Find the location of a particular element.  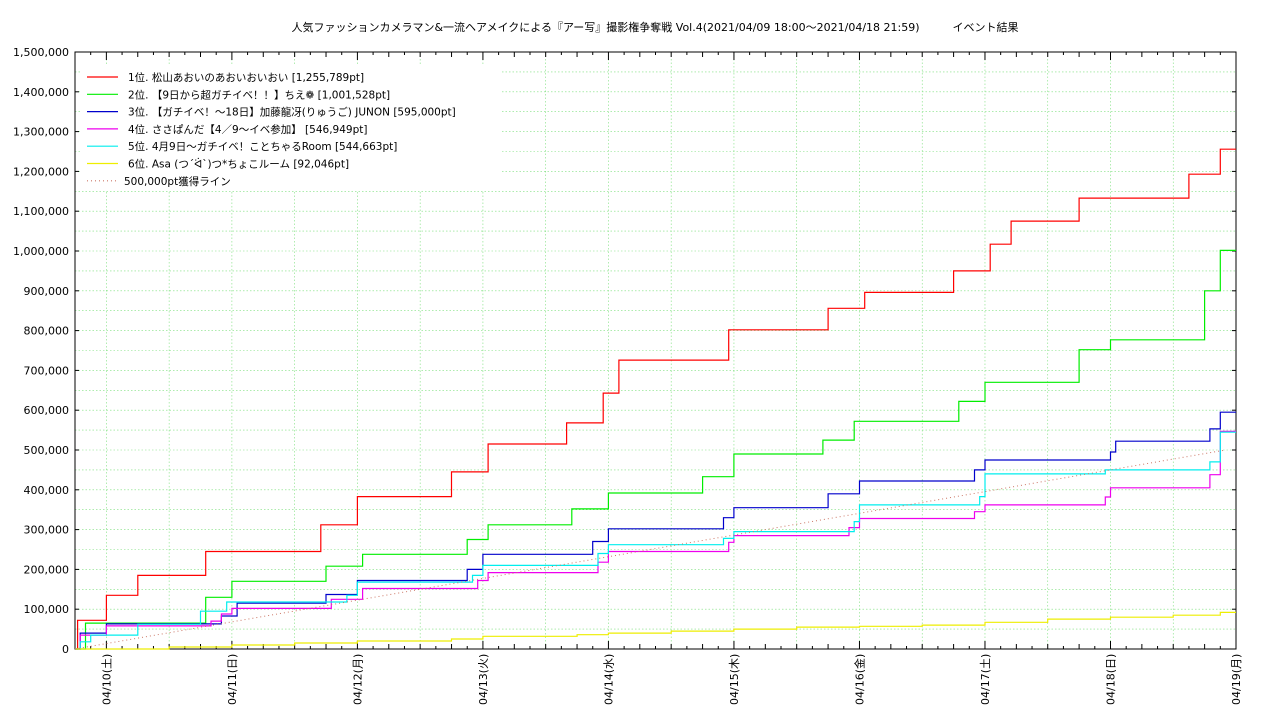

y-tick-label: 400,000 is located at coordinates (47, 490).